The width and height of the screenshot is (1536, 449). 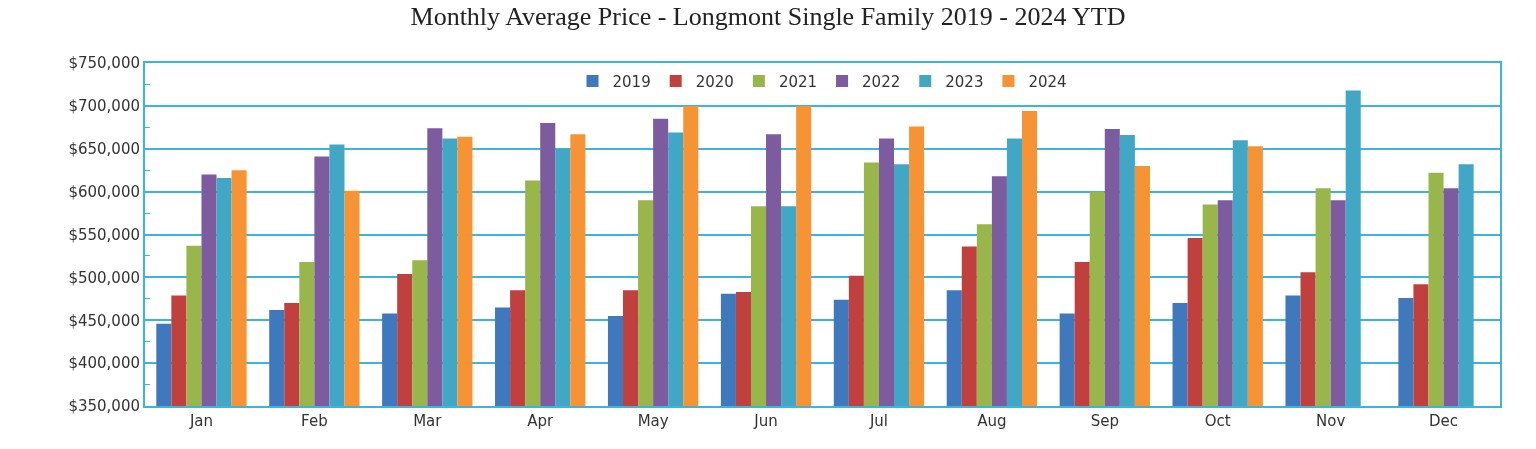 What do you see at coordinates (104, 149) in the screenshot?
I see `y-tick-label: $650,000` at bounding box center [104, 149].